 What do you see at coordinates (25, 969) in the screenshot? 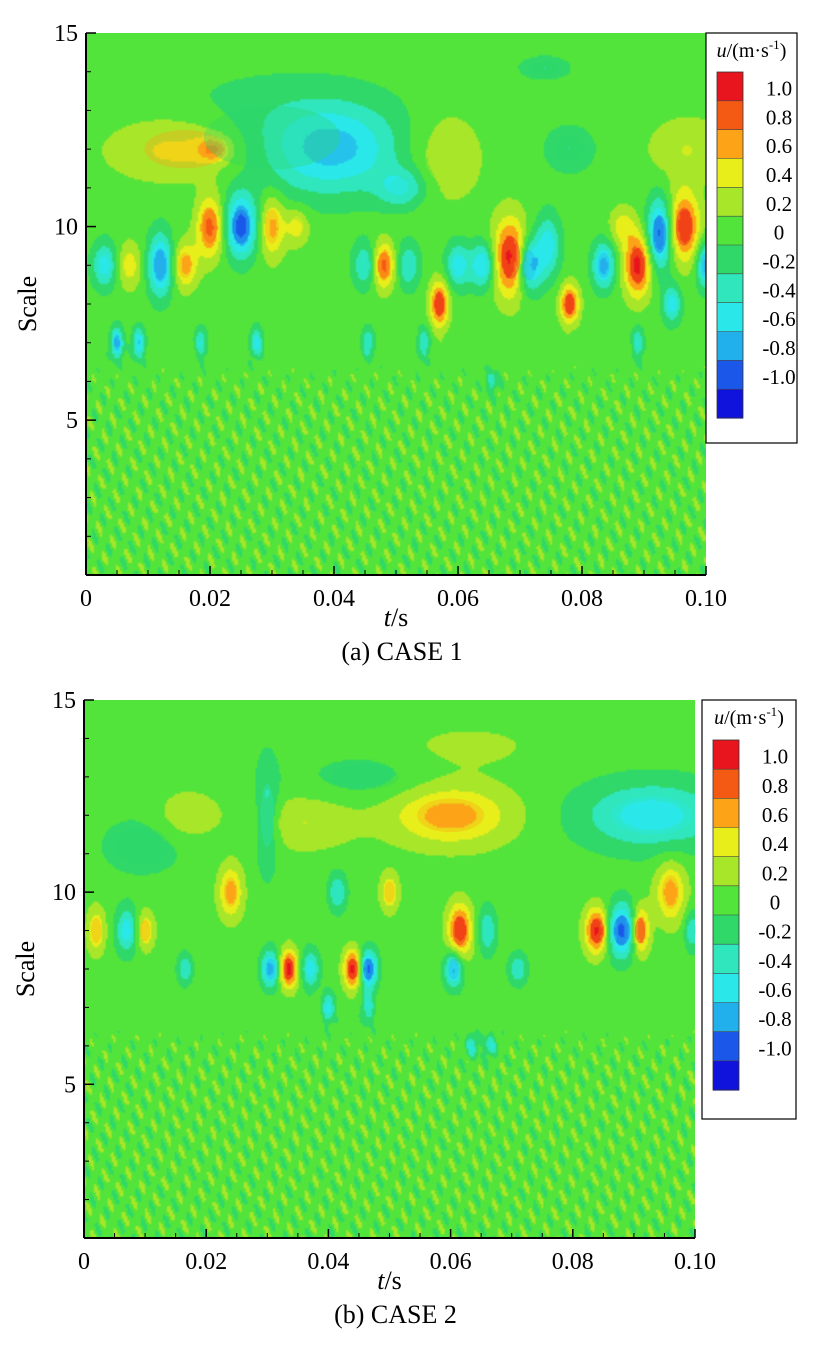
I see `y-axis-title: Scale` at bounding box center [25, 969].